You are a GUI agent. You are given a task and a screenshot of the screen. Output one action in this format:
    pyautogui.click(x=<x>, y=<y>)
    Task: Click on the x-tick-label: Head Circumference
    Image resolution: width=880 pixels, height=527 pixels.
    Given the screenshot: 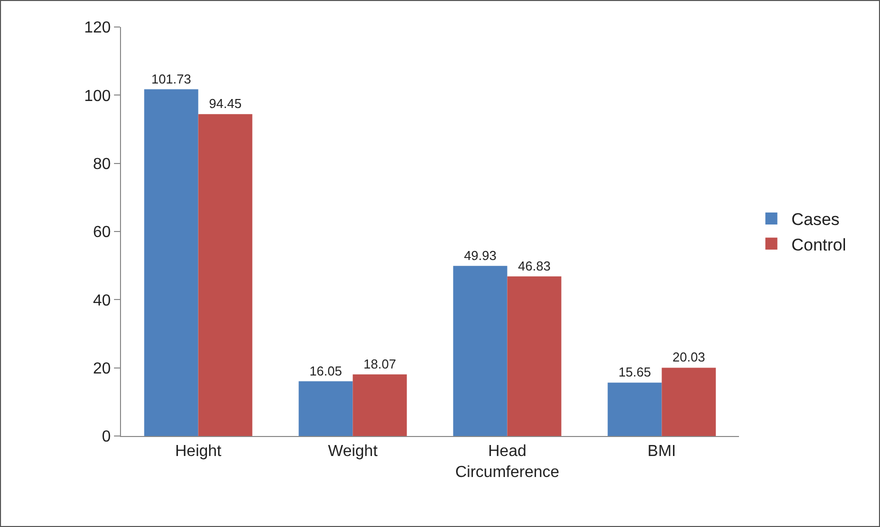 What is the action you would take?
    pyautogui.click(x=507, y=462)
    